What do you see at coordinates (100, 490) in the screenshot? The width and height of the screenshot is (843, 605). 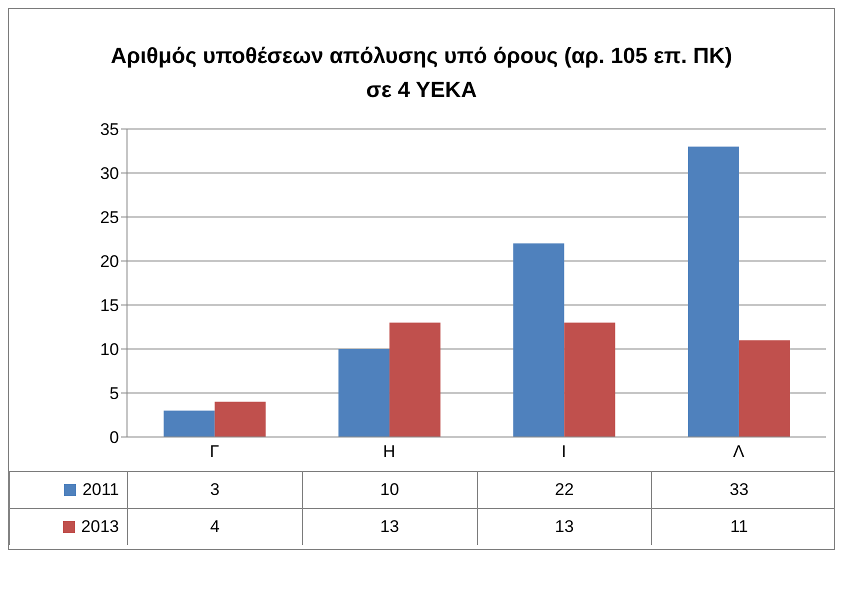 I see `legend-label: 2011` at bounding box center [100, 490].